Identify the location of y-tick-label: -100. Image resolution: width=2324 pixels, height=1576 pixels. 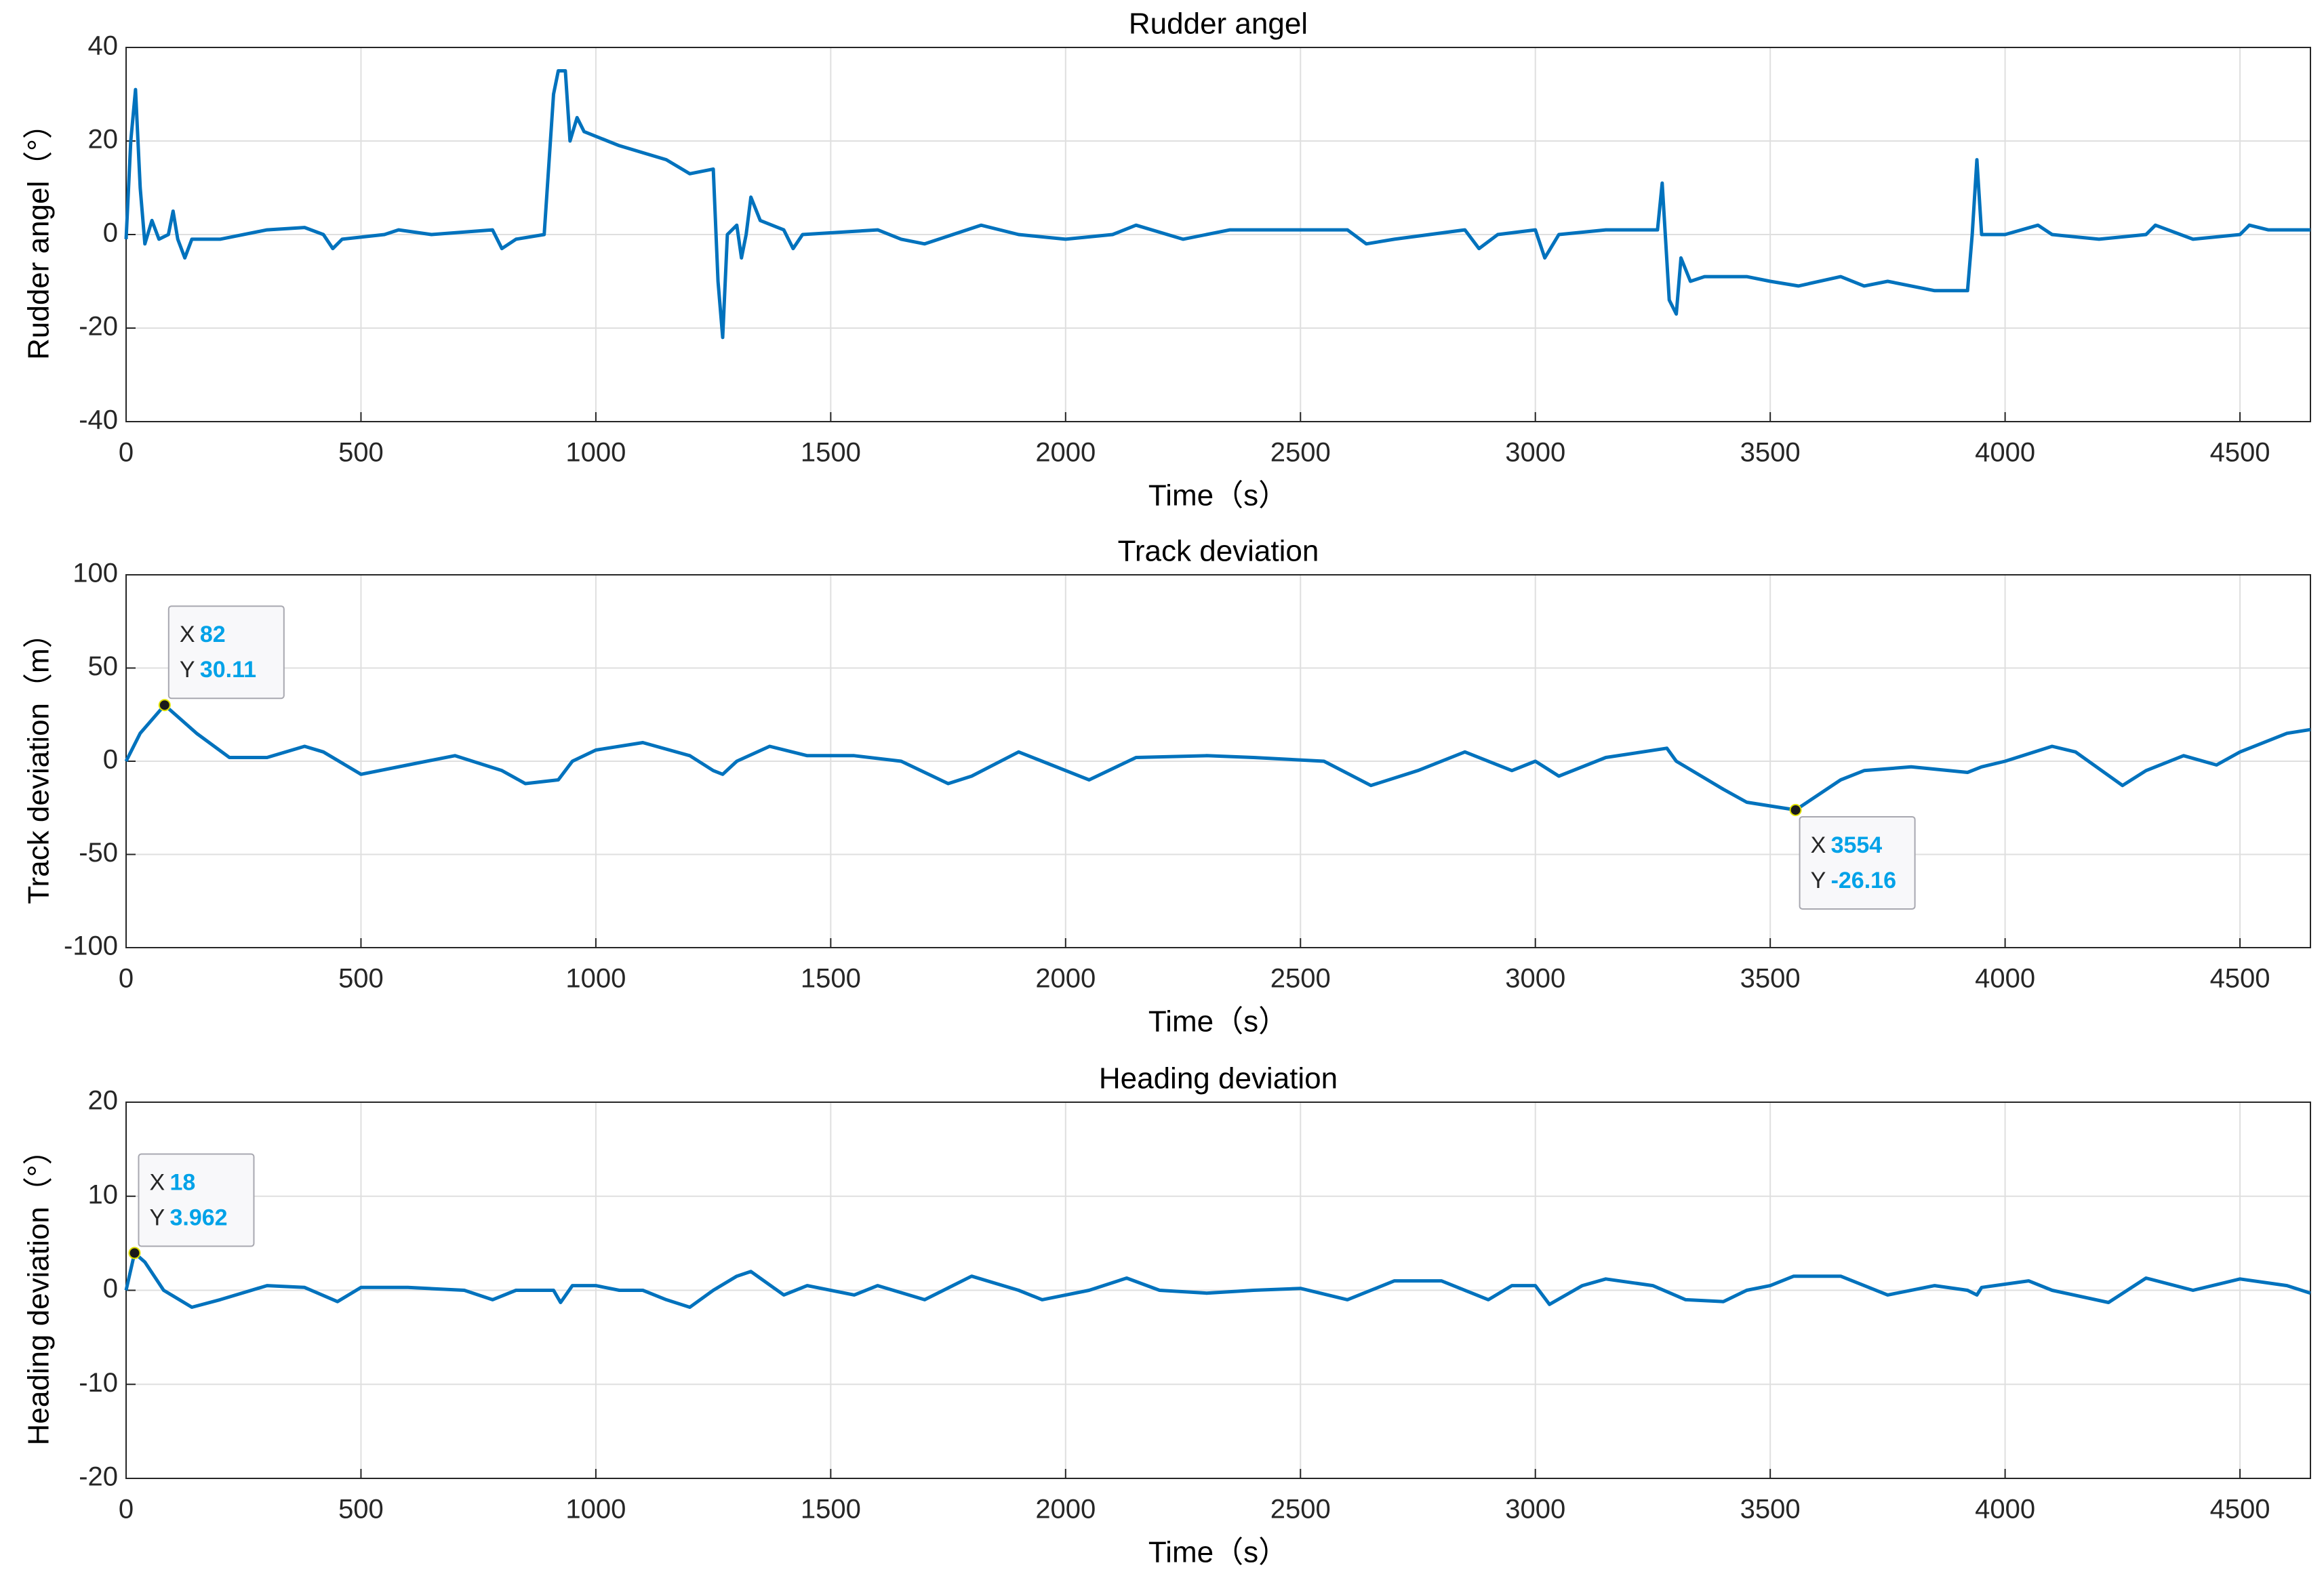
(91, 946).